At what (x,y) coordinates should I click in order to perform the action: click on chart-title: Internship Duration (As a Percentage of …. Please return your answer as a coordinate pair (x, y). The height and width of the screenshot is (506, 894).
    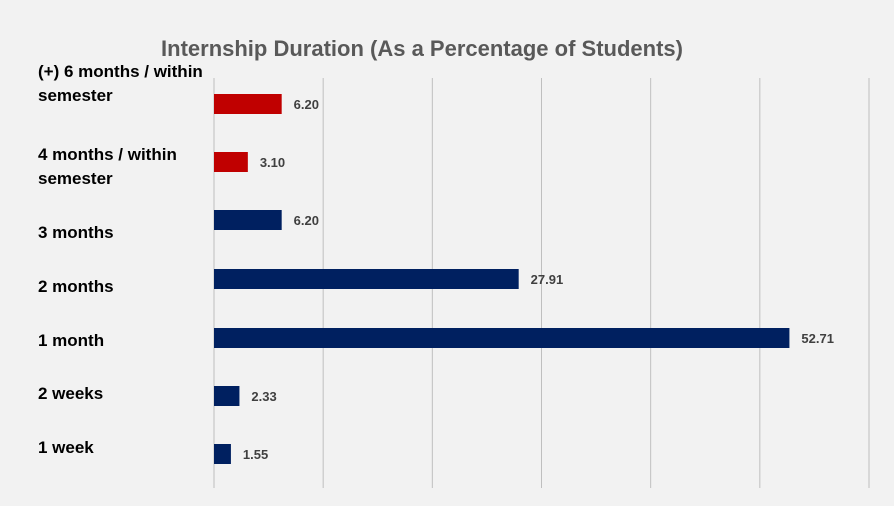
    Looking at the image, I should click on (422, 48).